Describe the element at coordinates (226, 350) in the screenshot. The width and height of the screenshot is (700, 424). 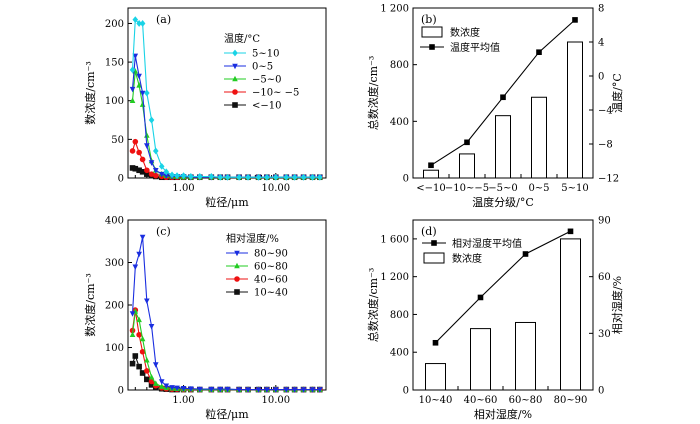
I see `series-40~60` at that location.